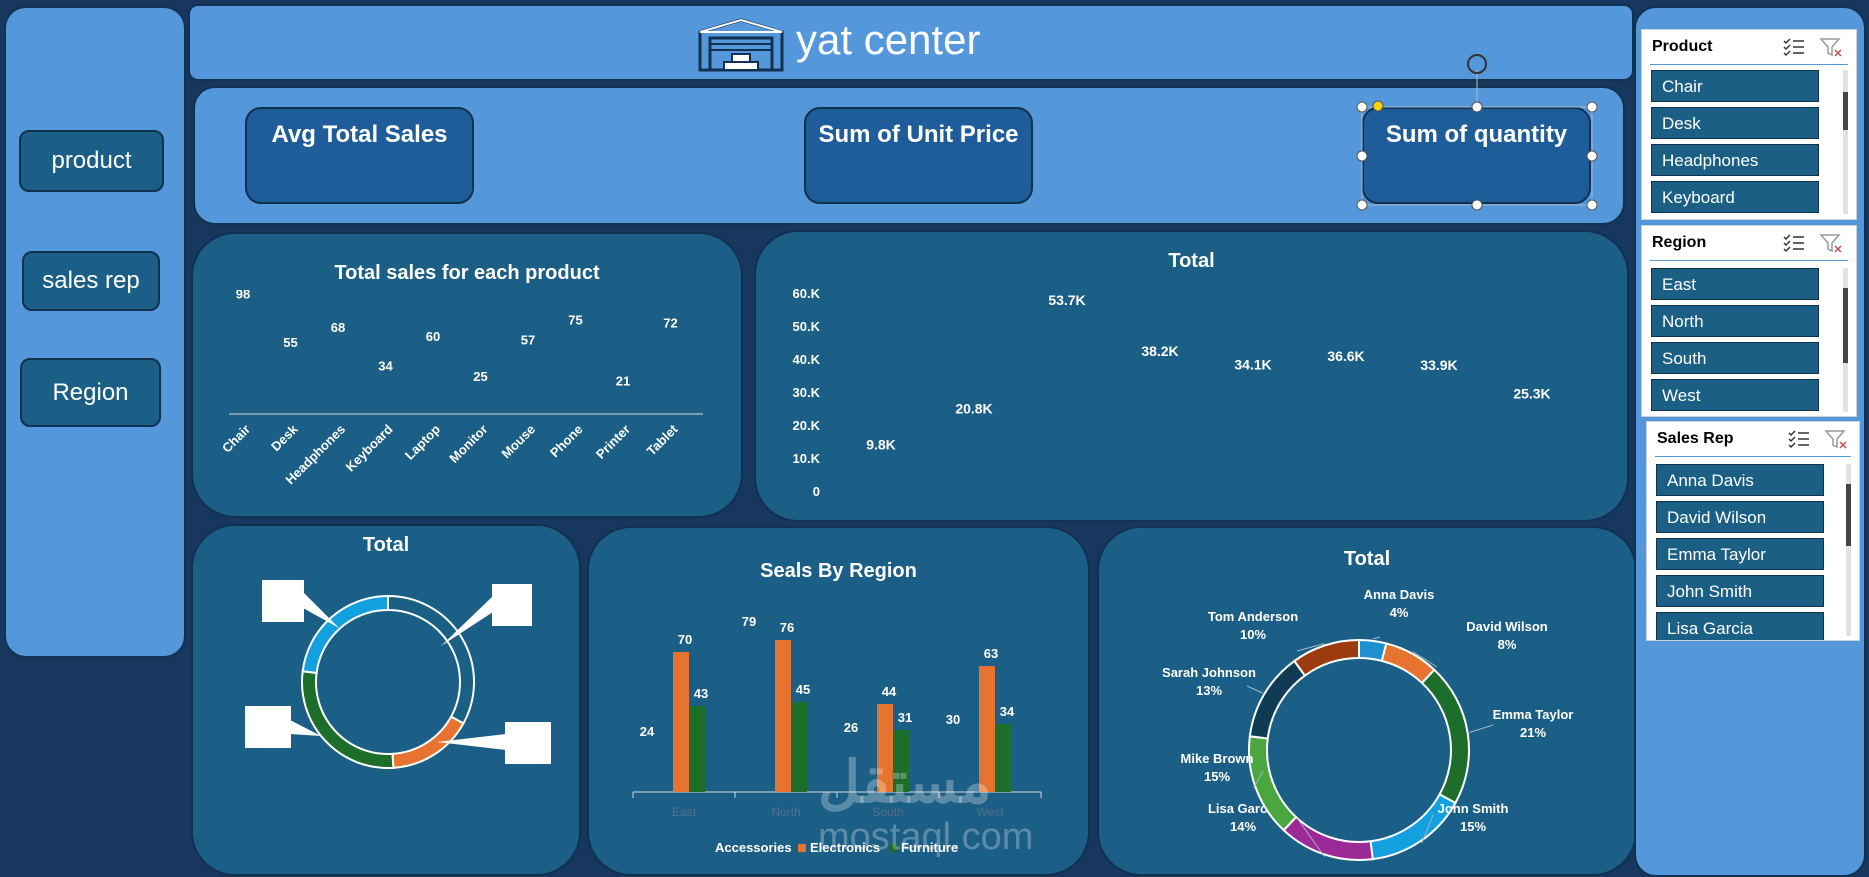 Image resolution: width=1869 pixels, height=877 pixels. Describe the element at coordinates (1735, 160) in the screenshot. I see `slicer-item-headphones: Headphones` at that location.